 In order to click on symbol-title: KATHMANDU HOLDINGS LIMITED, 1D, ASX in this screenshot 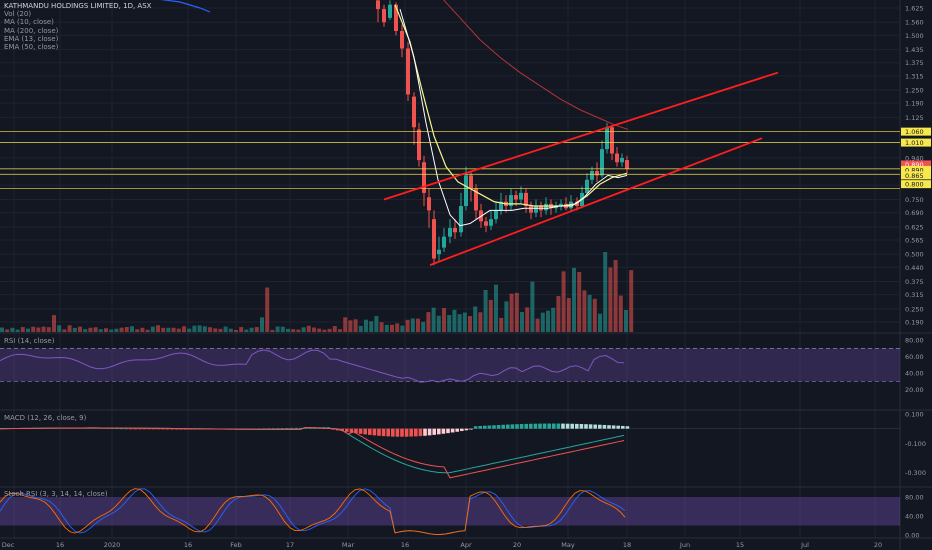, I will do `click(78, 6)`.